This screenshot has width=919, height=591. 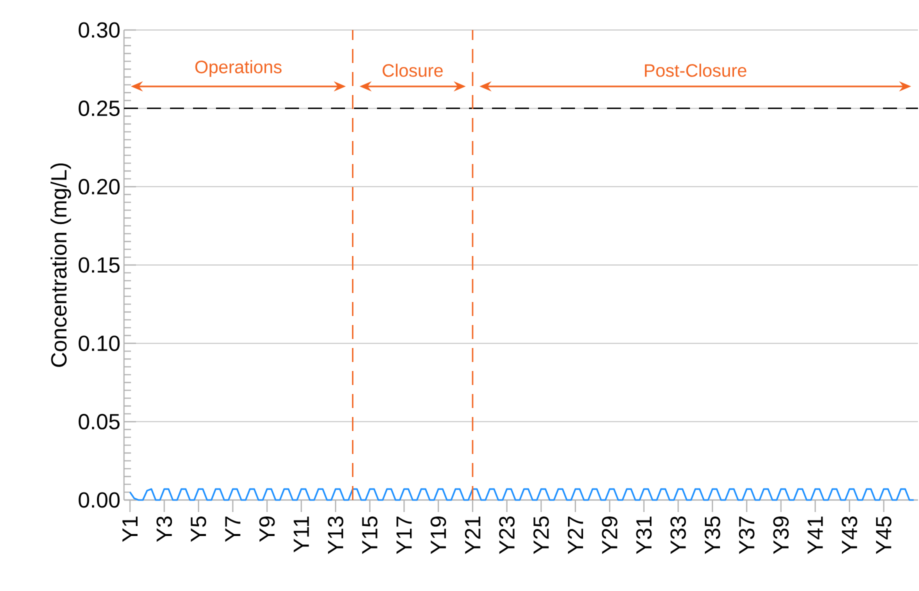 I want to click on x-tick-label: Y15, so click(x=370, y=535).